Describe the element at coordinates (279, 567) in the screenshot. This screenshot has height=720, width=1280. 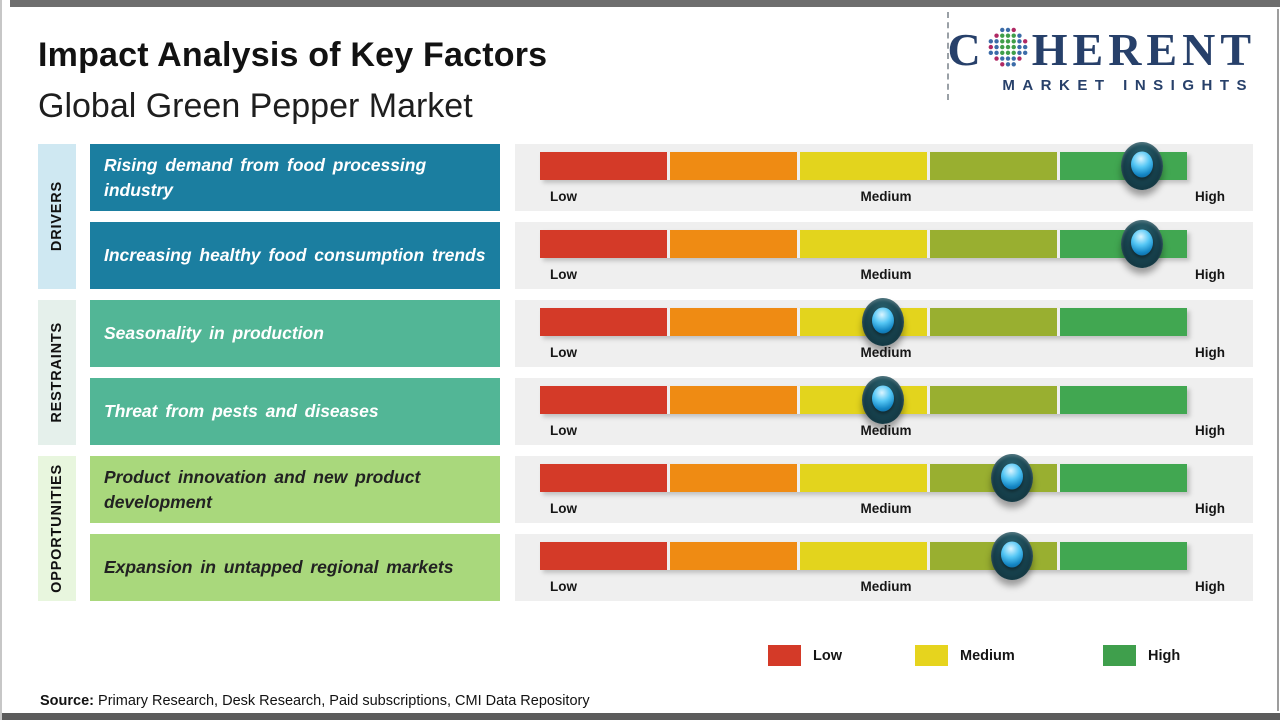
I see `factor-text: Expansion in untapped regional markets` at that location.